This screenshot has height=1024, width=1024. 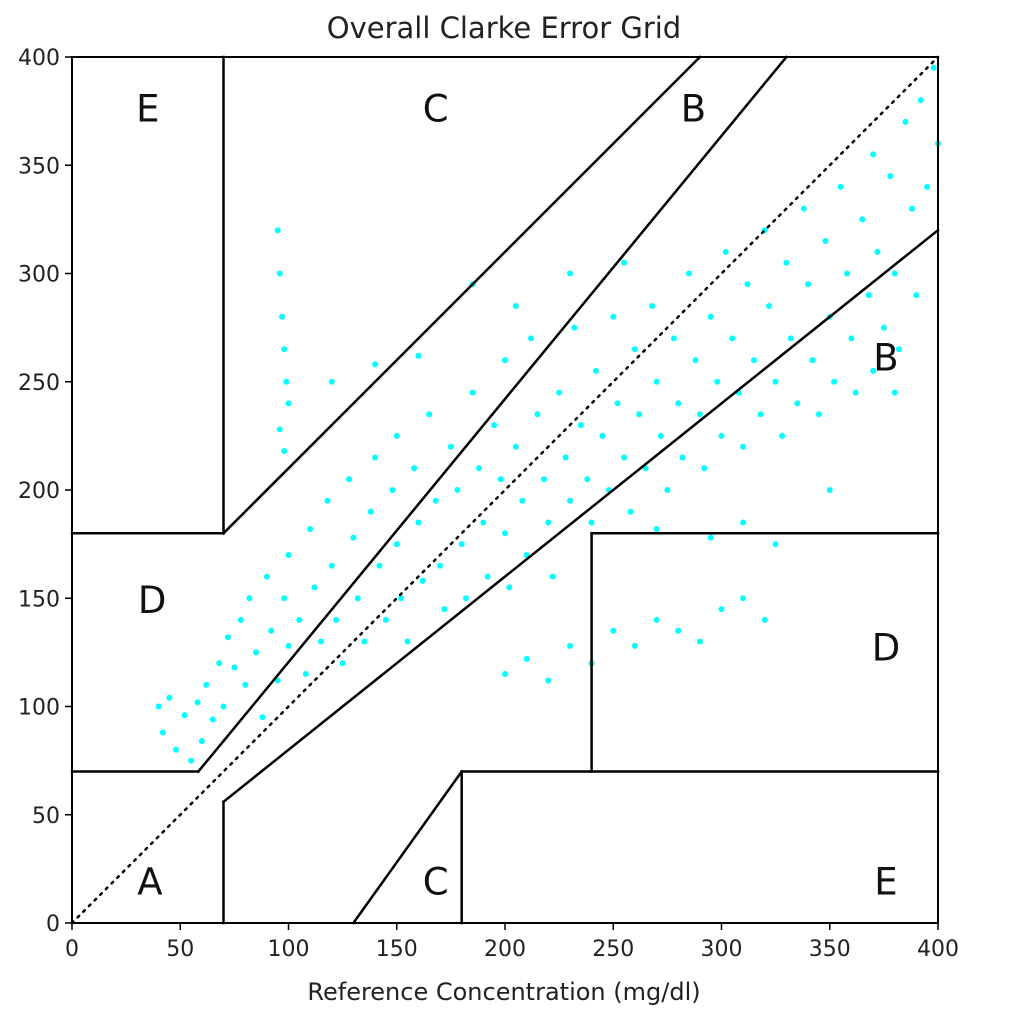 I want to click on zone-label-d: D, so click(x=886, y=648).